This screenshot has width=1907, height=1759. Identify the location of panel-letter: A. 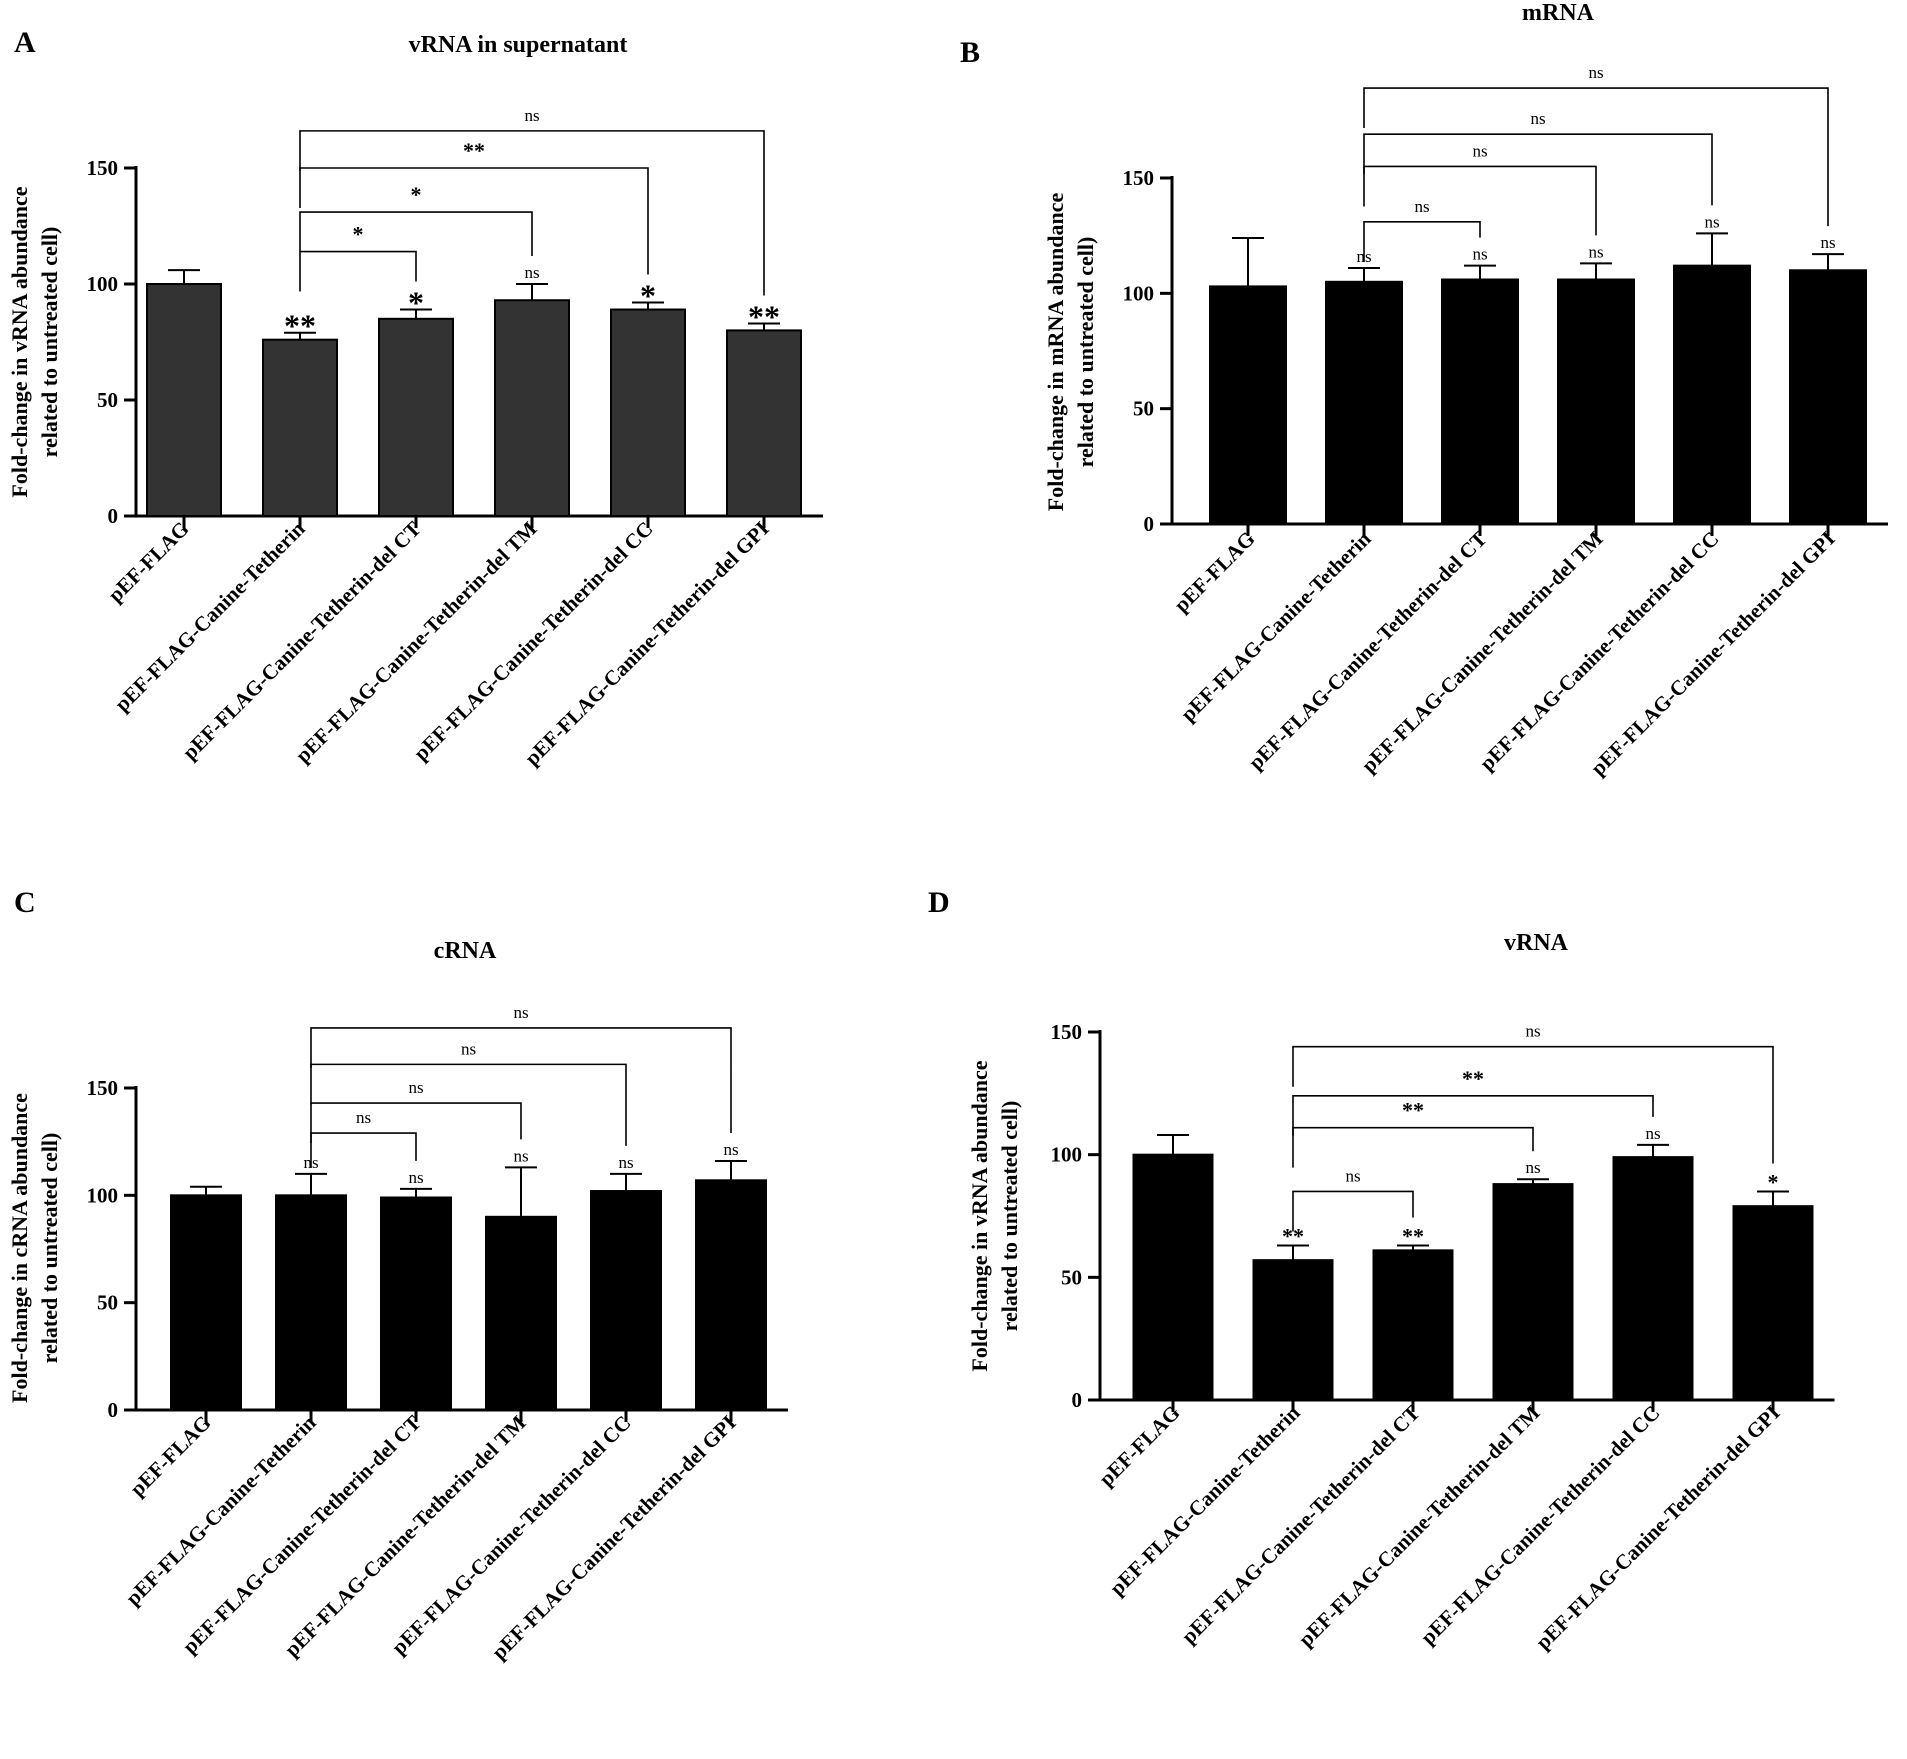
(25, 42).